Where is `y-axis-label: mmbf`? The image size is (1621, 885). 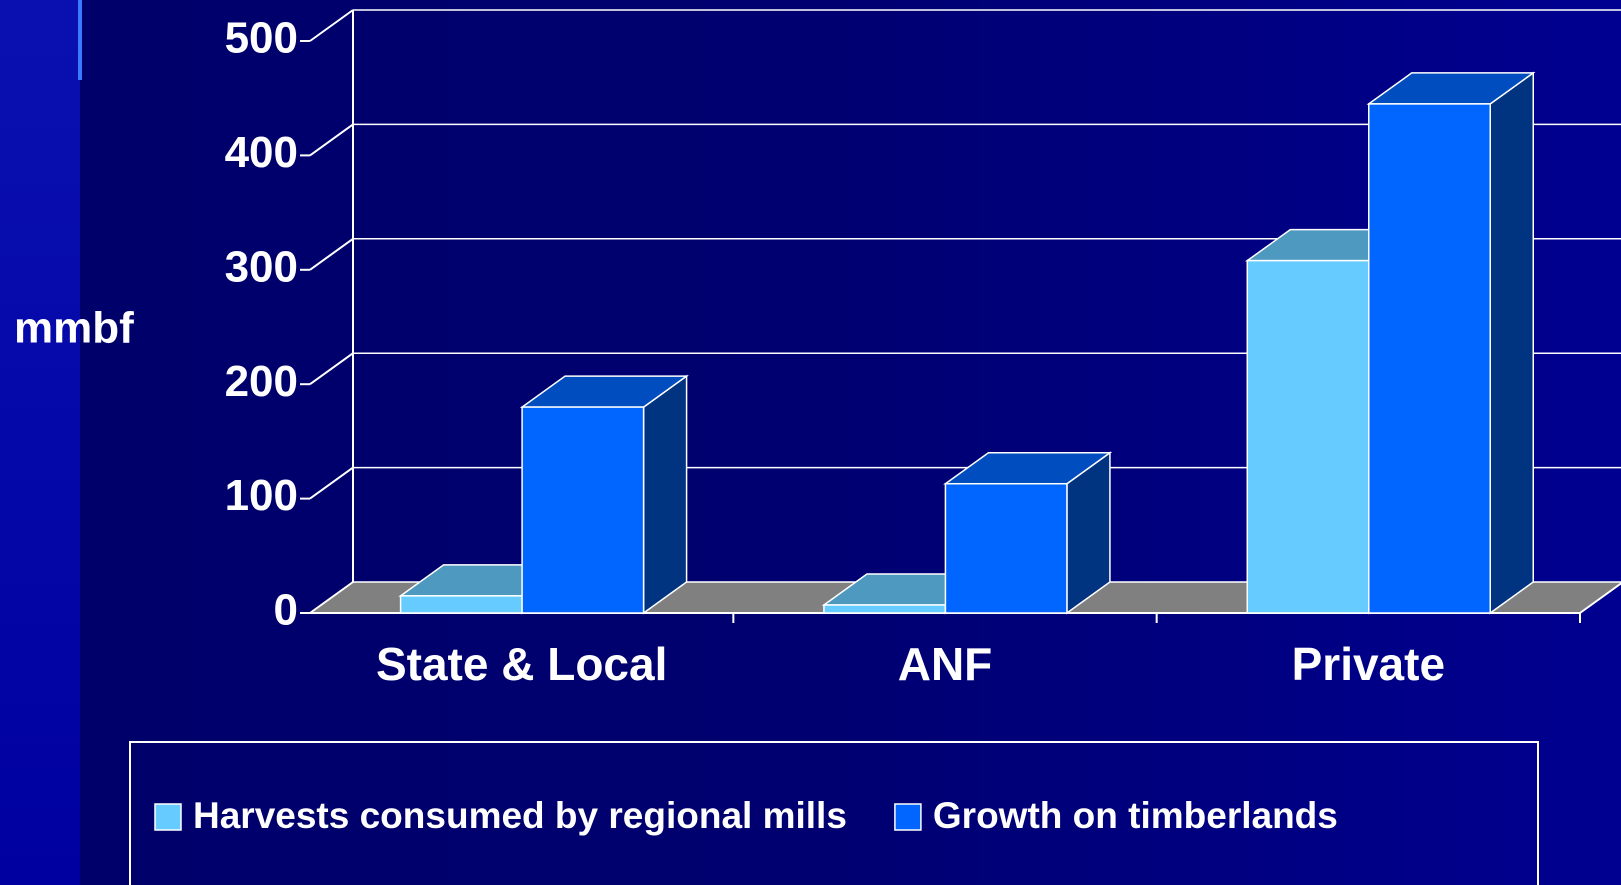 y-axis-label: mmbf is located at coordinates (74, 328).